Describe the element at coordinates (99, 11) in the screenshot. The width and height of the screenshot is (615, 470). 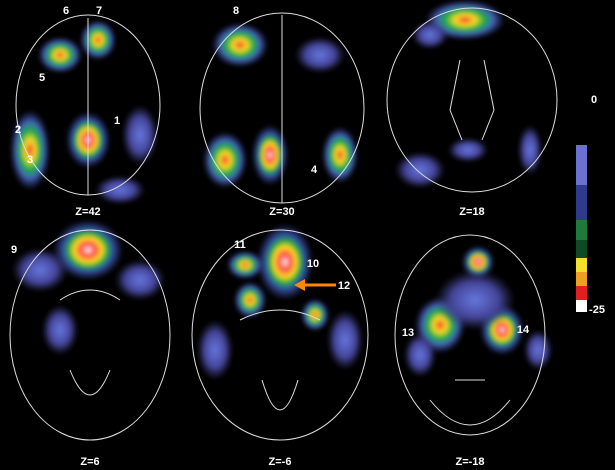
I see `region-marker: 7` at that location.